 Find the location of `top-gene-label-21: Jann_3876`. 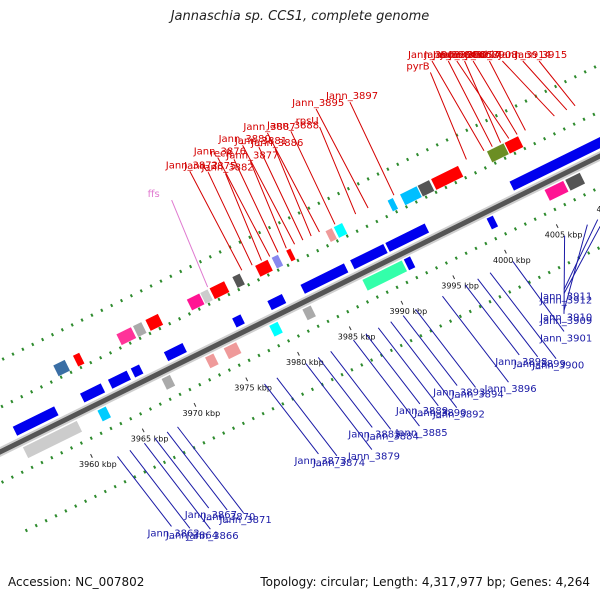

top-gene-label-21: Jann_3876 is located at coordinates (219, 151).